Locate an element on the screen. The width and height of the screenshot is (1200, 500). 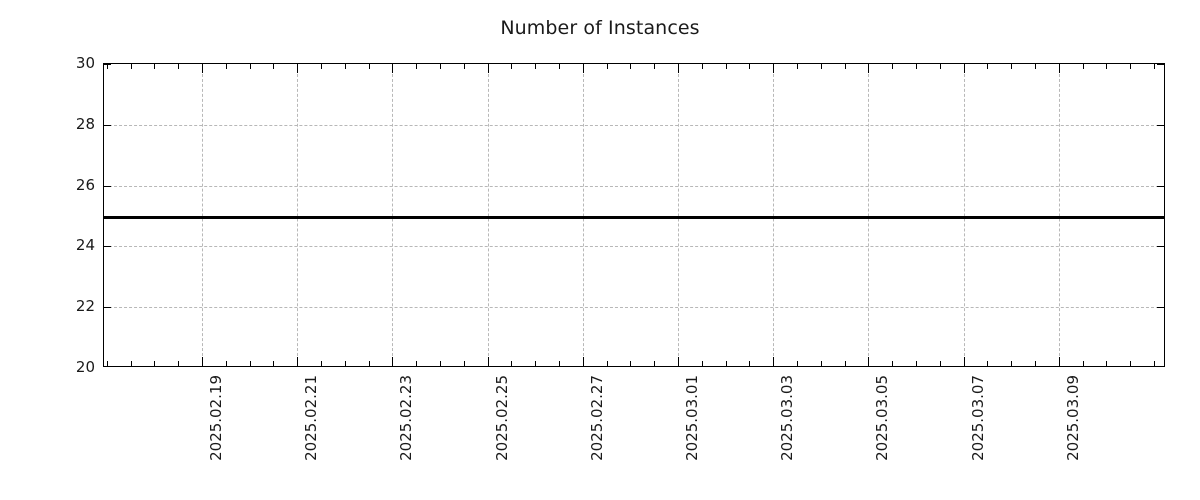
y-tick-label: 20 is located at coordinates (85, 367).